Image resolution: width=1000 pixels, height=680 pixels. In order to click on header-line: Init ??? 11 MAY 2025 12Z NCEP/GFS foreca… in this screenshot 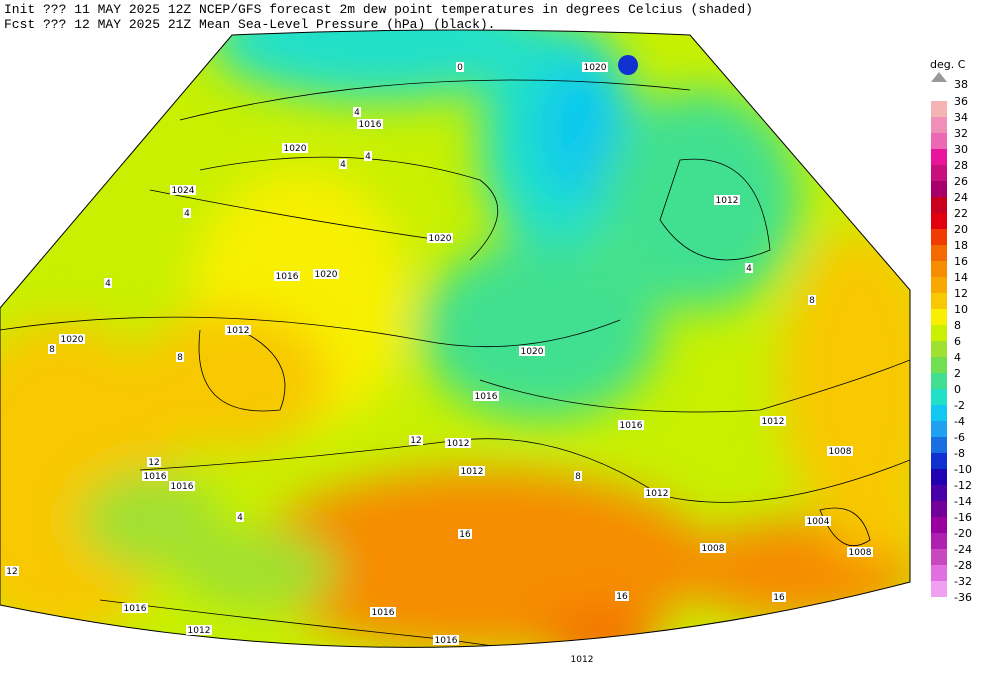, I will do `click(378, 9)`.